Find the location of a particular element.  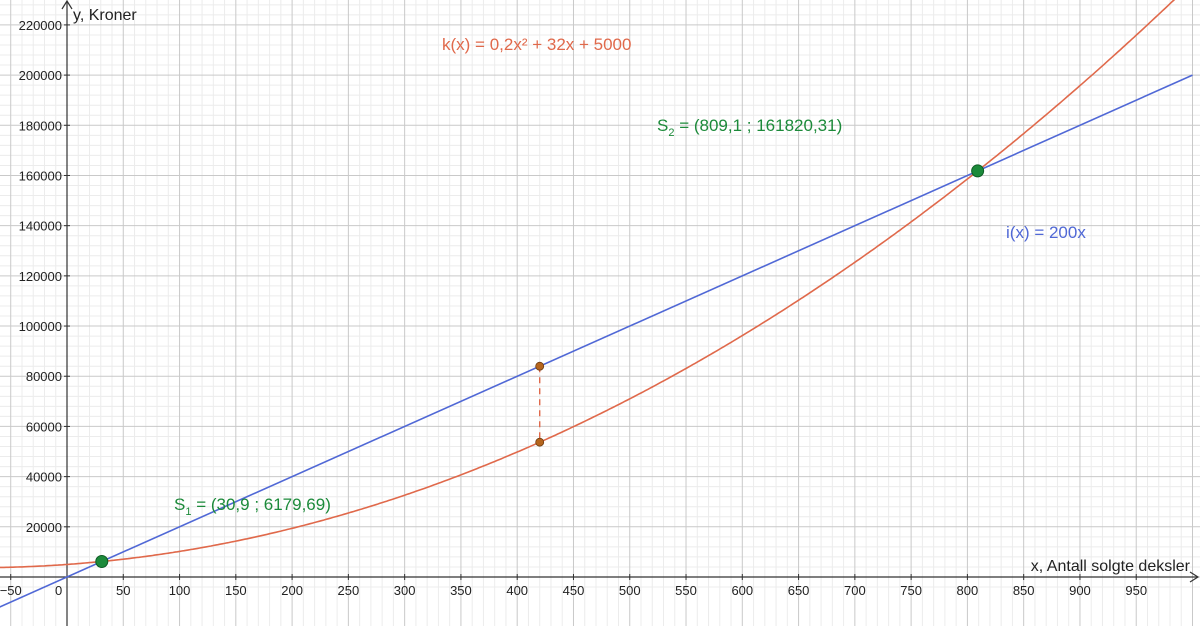

point-s2-label: S2 = (809,1 ; 161820,31) is located at coordinates (749, 127).